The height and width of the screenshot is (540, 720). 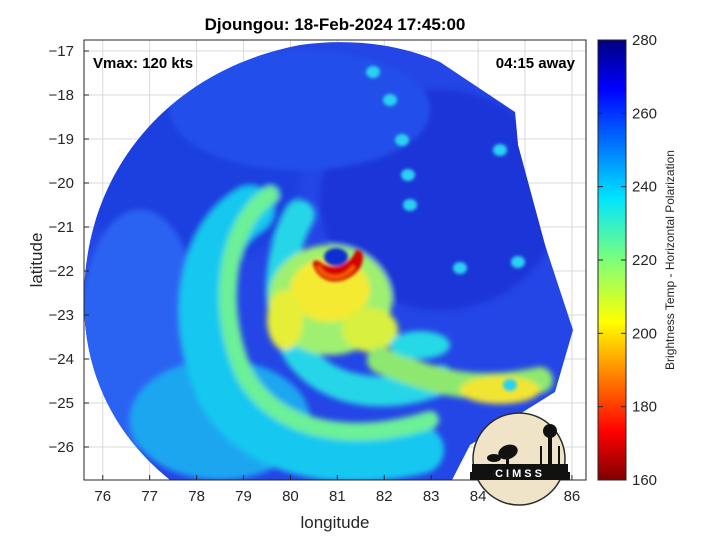 I want to click on y-tick-label: −21, so click(x=61, y=227).